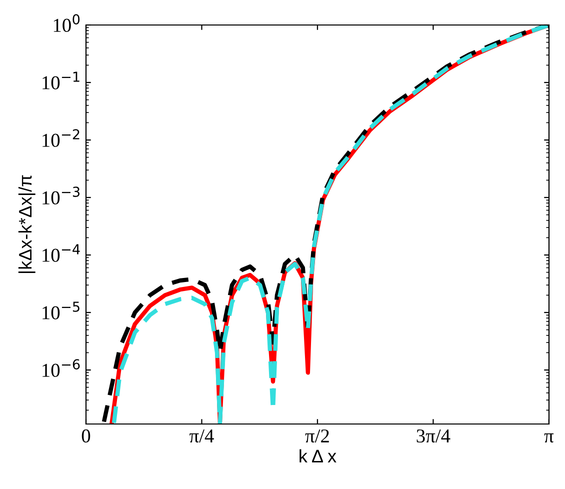  I want to click on x-tick-label: 0, so click(86, 436).